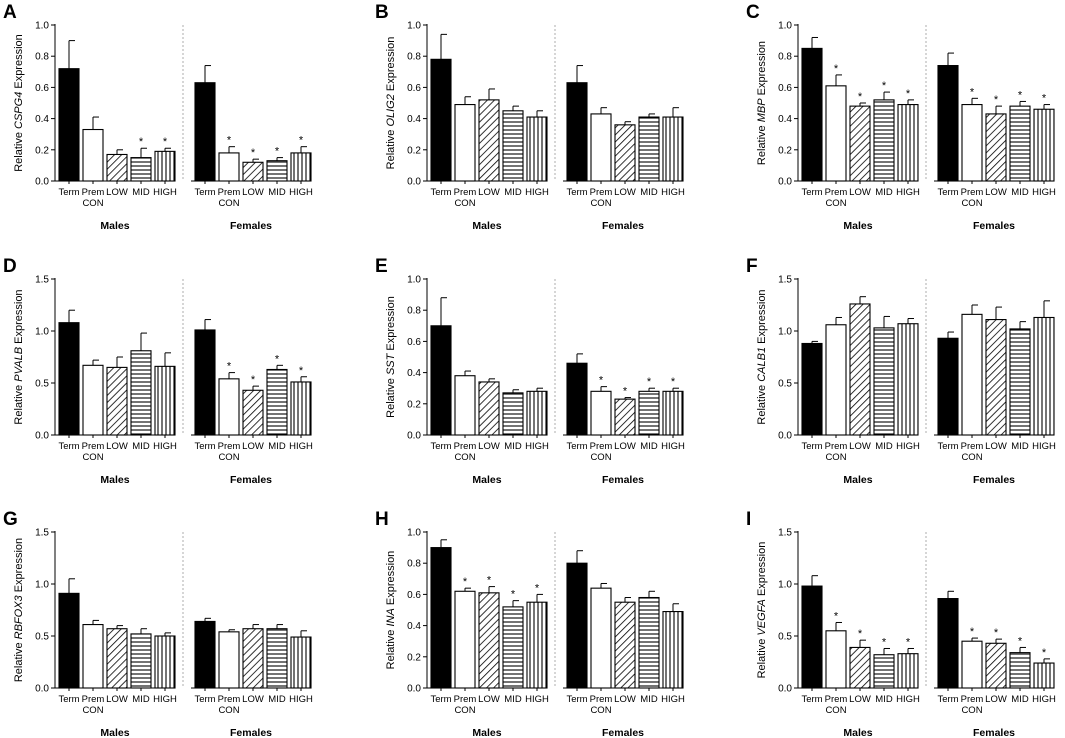  Describe the element at coordinates (414, 595) in the screenshot. I see `y-tick-label: 0.6` at that location.